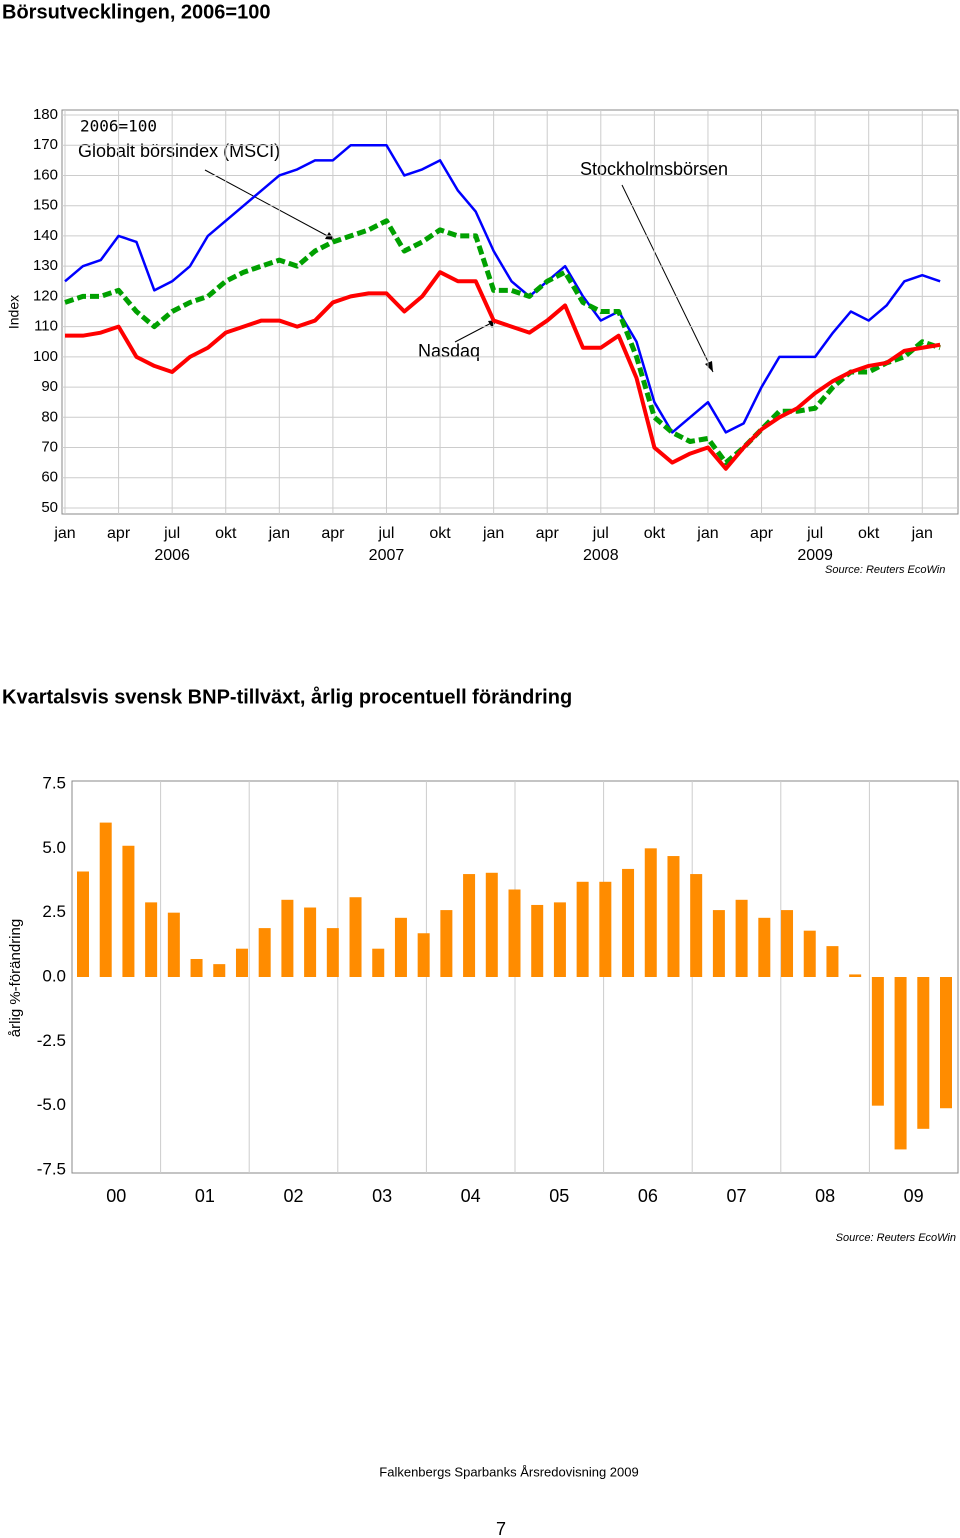  Describe the element at coordinates (54, 847) in the screenshot. I see `y-tick-label: 5.0` at that location.